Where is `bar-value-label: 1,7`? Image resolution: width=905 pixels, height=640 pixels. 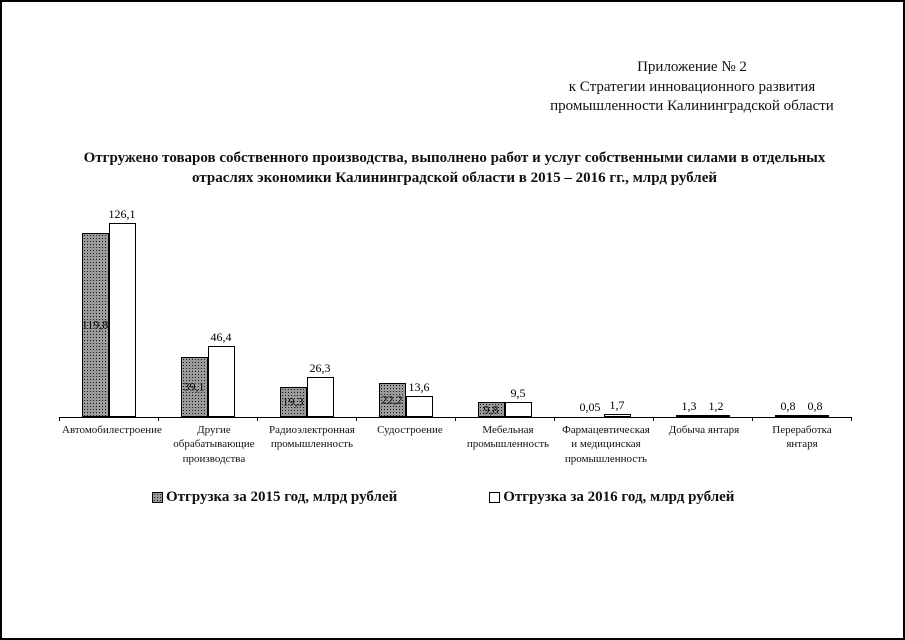
bar-value-label: 1,7 is located at coordinates (617, 405).